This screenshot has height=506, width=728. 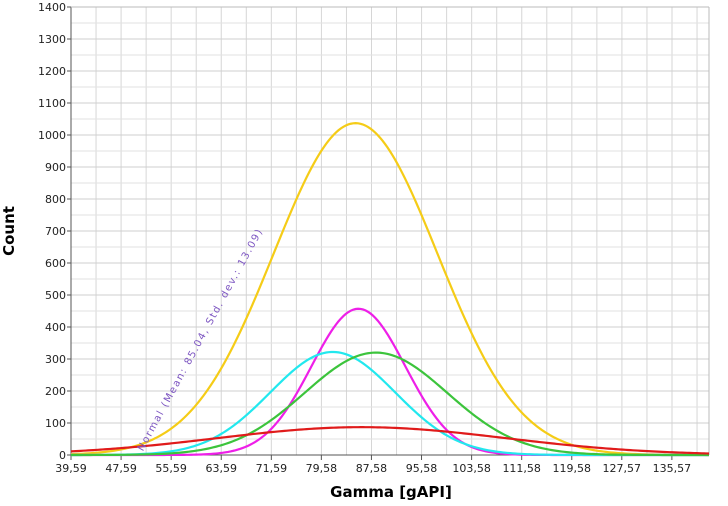 What do you see at coordinates (52, 135) in the screenshot?
I see `y-tick-label: 1000` at bounding box center [52, 135].